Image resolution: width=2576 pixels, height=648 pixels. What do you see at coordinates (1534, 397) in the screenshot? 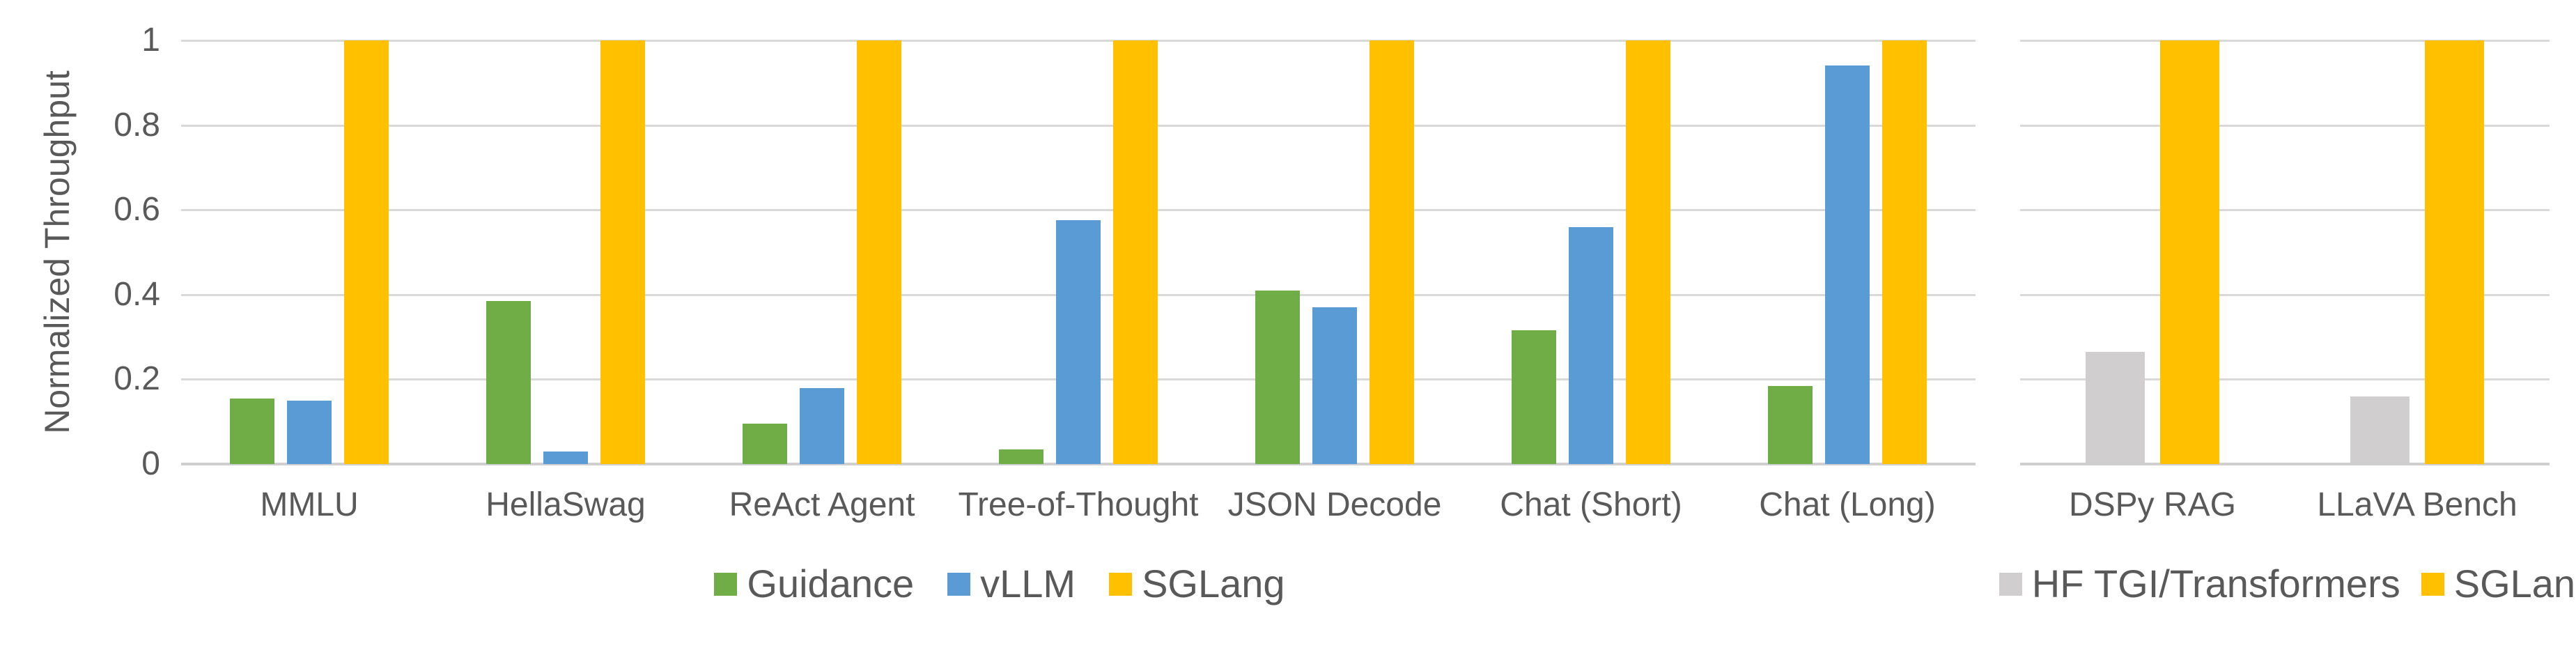
I see `bar-guidance-chat-short` at bounding box center [1534, 397].